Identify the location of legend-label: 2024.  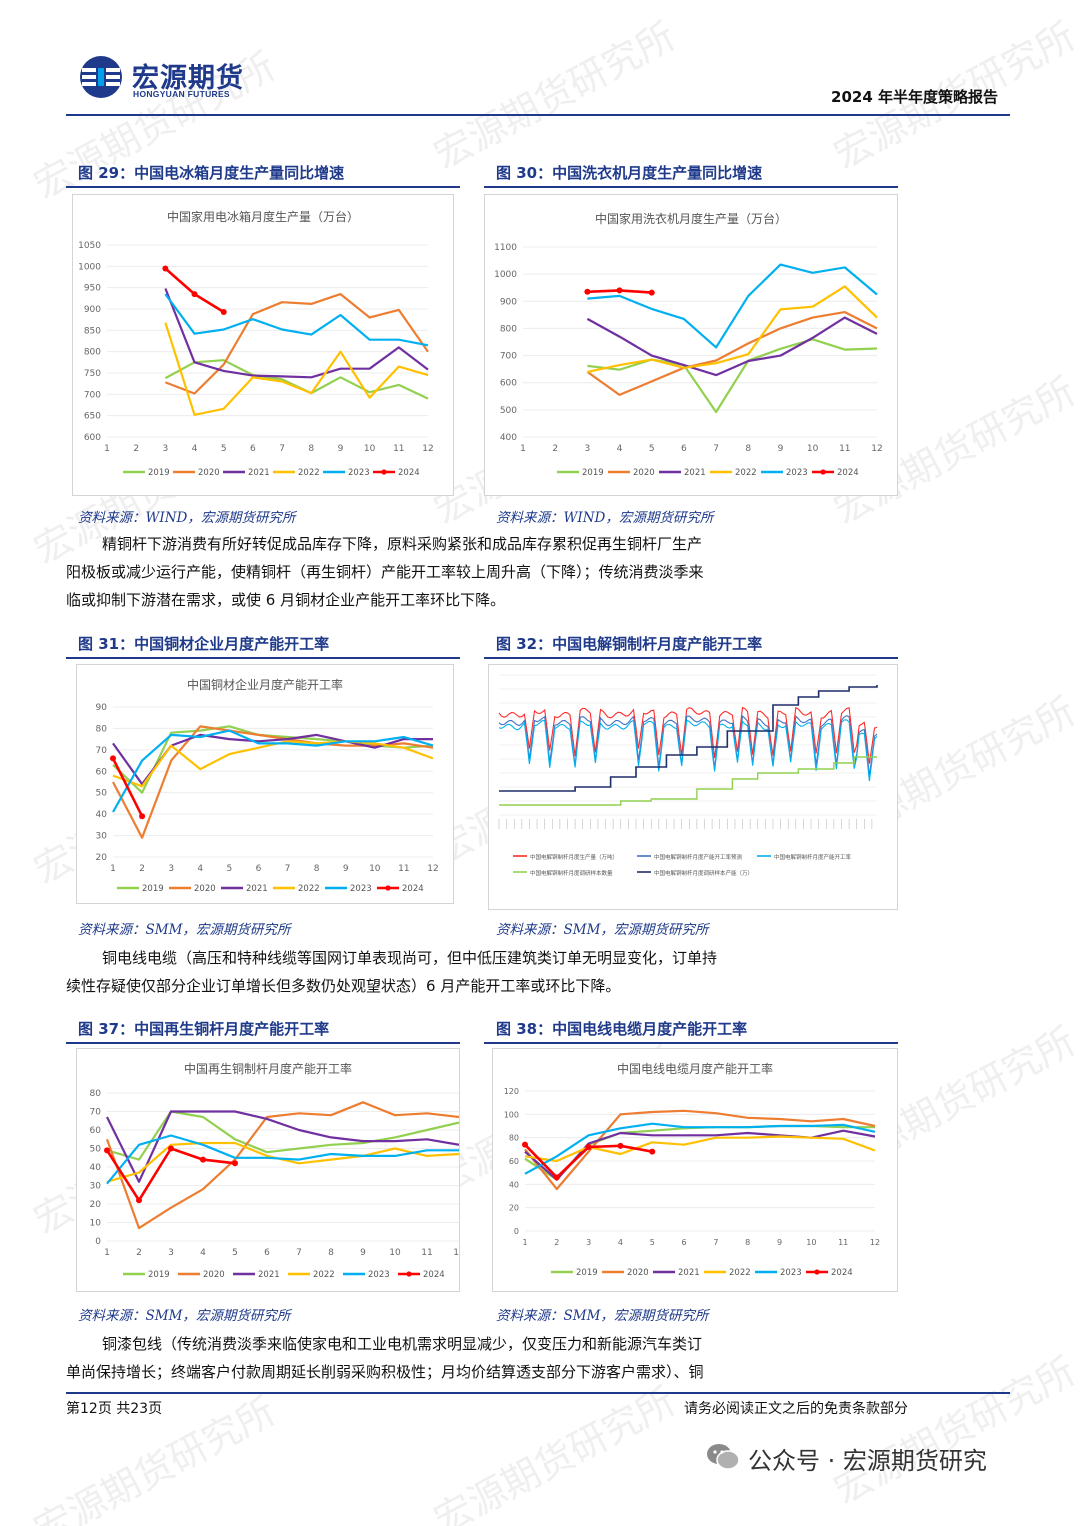
(842, 1273).